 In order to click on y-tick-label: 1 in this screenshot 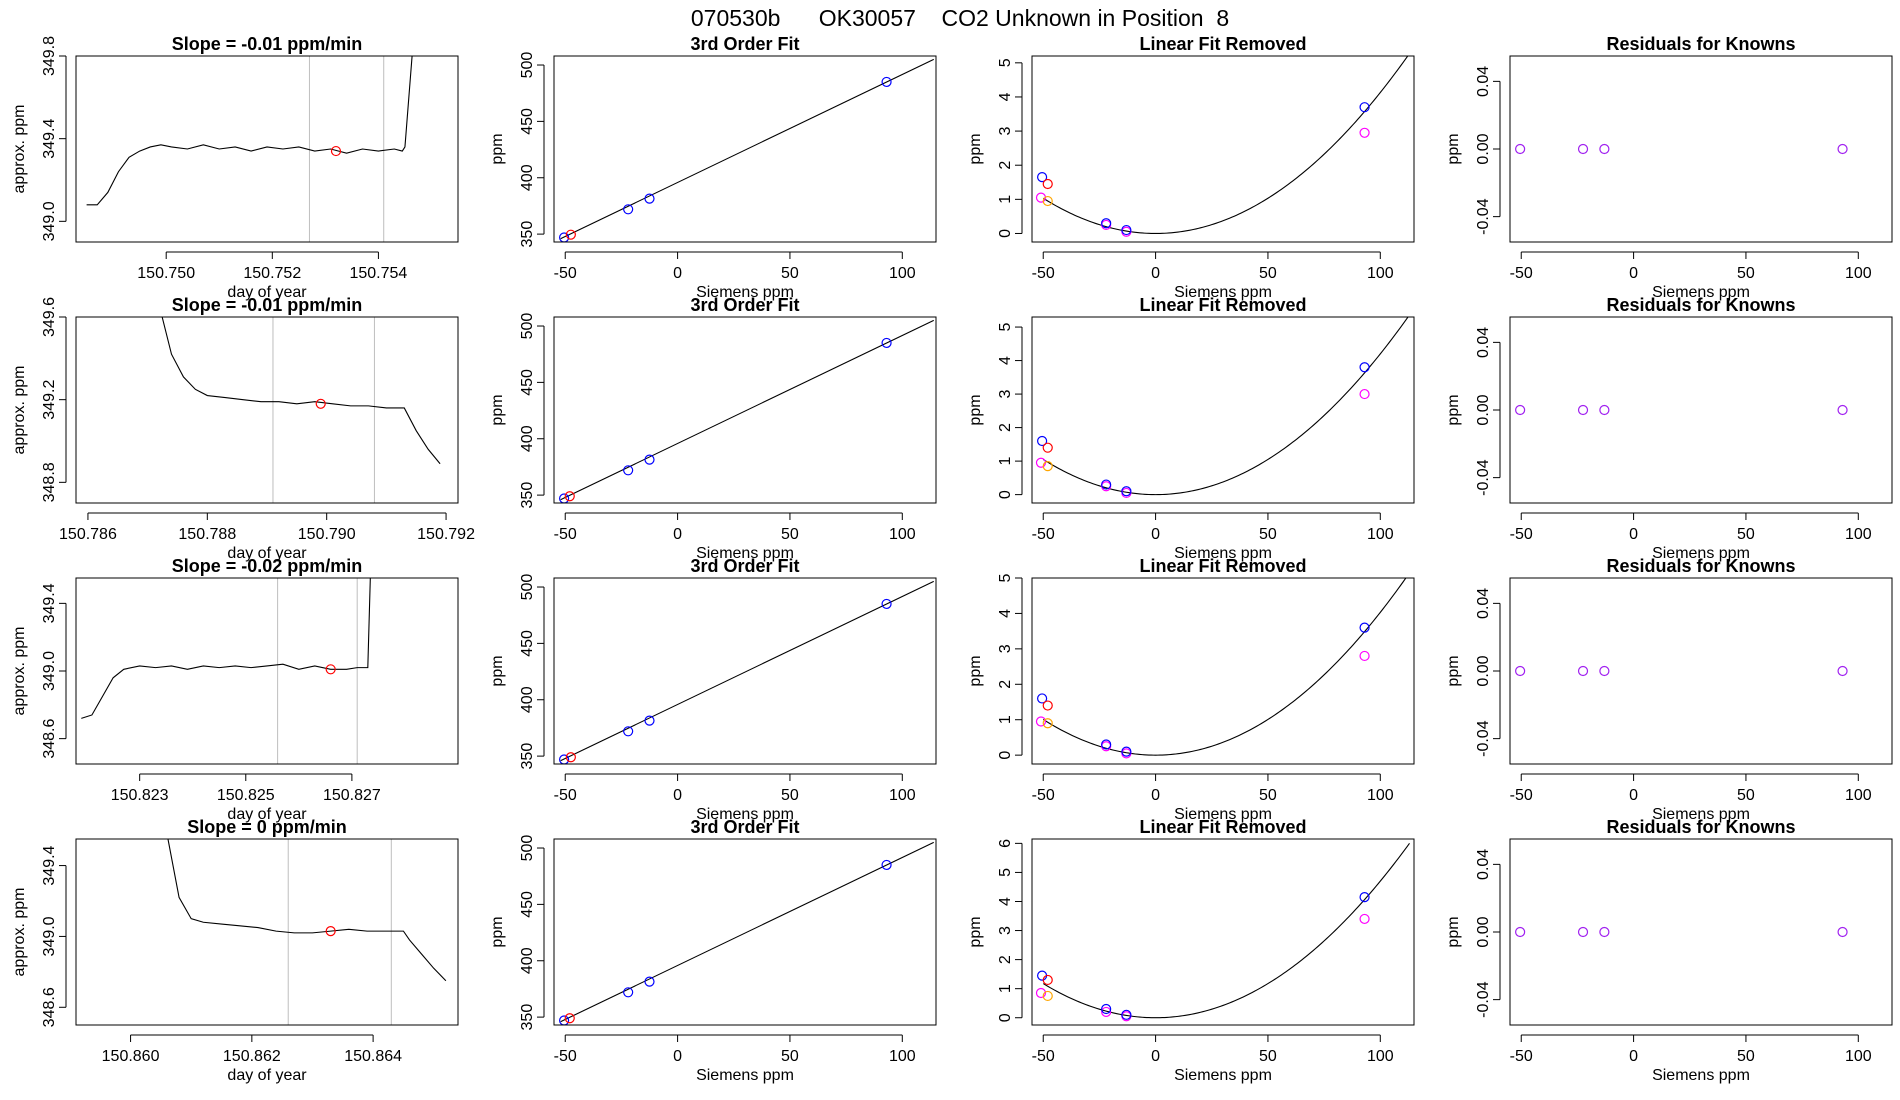, I will do `click(1005, 719)`.